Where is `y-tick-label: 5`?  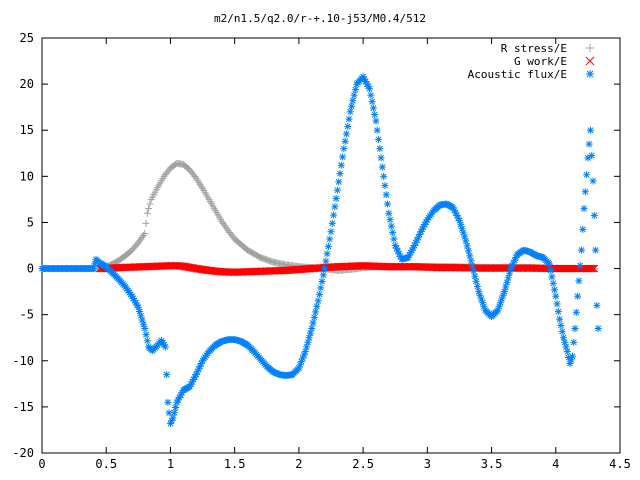 y-tick-label: 5 is located at coordinates (30, 222).